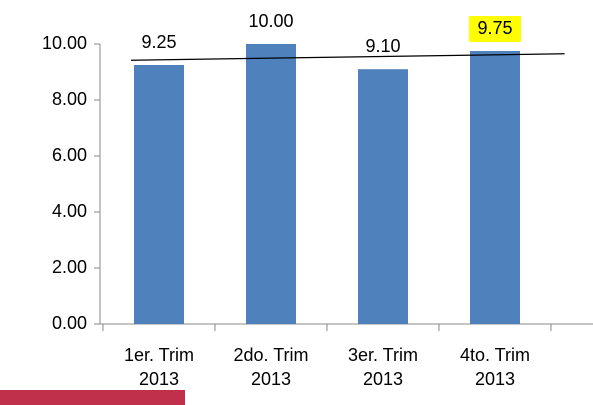  I want to click on y-tick-label: 2.00, so click(69, 267).